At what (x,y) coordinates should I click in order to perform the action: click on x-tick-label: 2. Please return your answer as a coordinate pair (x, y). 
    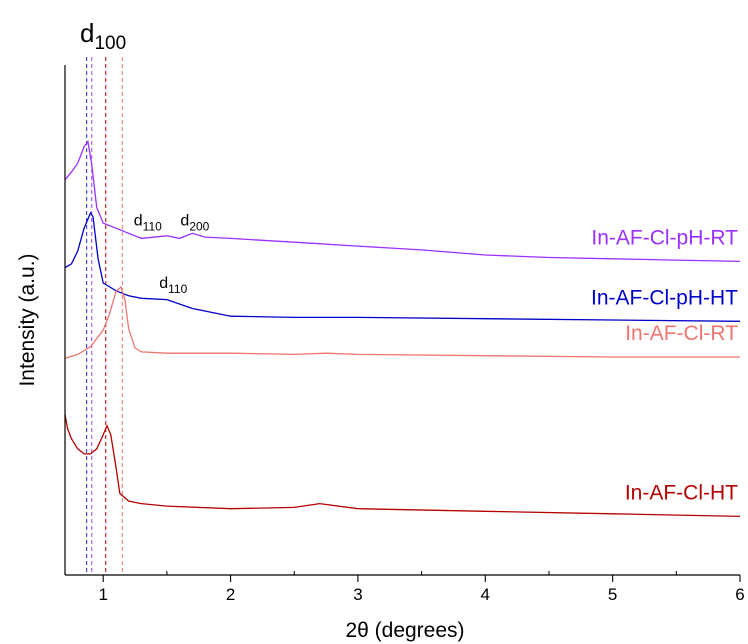
    Looking at the image, I should click on (230, 594).